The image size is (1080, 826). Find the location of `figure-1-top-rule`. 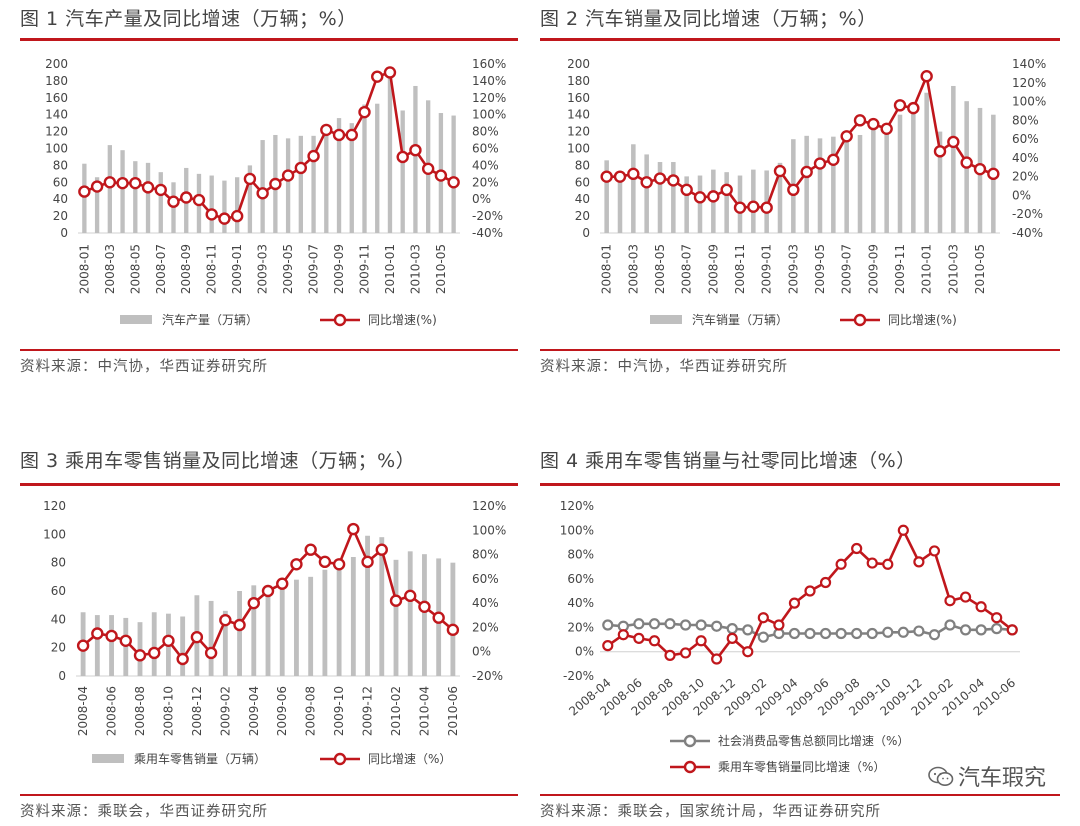

figure-1-top-rule is located at coordinates (269, 39).